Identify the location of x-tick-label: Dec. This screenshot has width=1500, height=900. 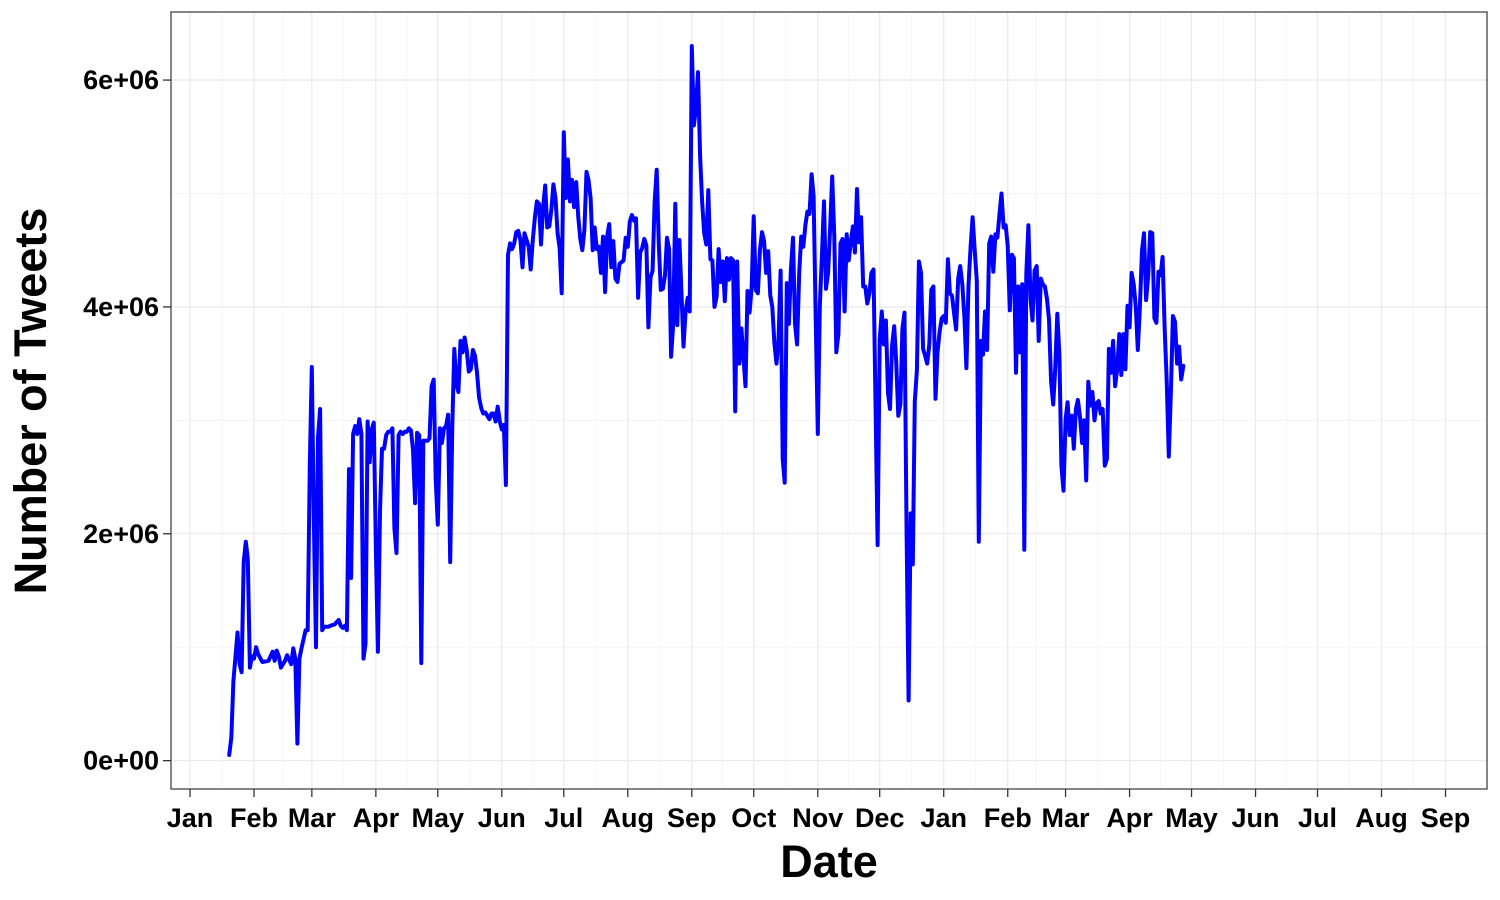
(880, 818).